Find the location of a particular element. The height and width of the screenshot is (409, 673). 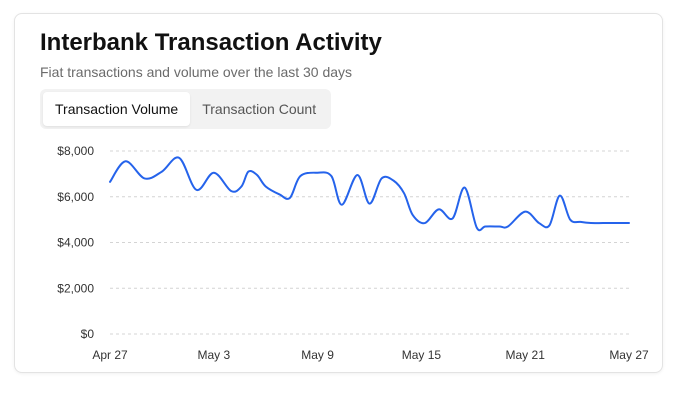

y-tick-label: $8,000 is located at coordinates (75, 151).